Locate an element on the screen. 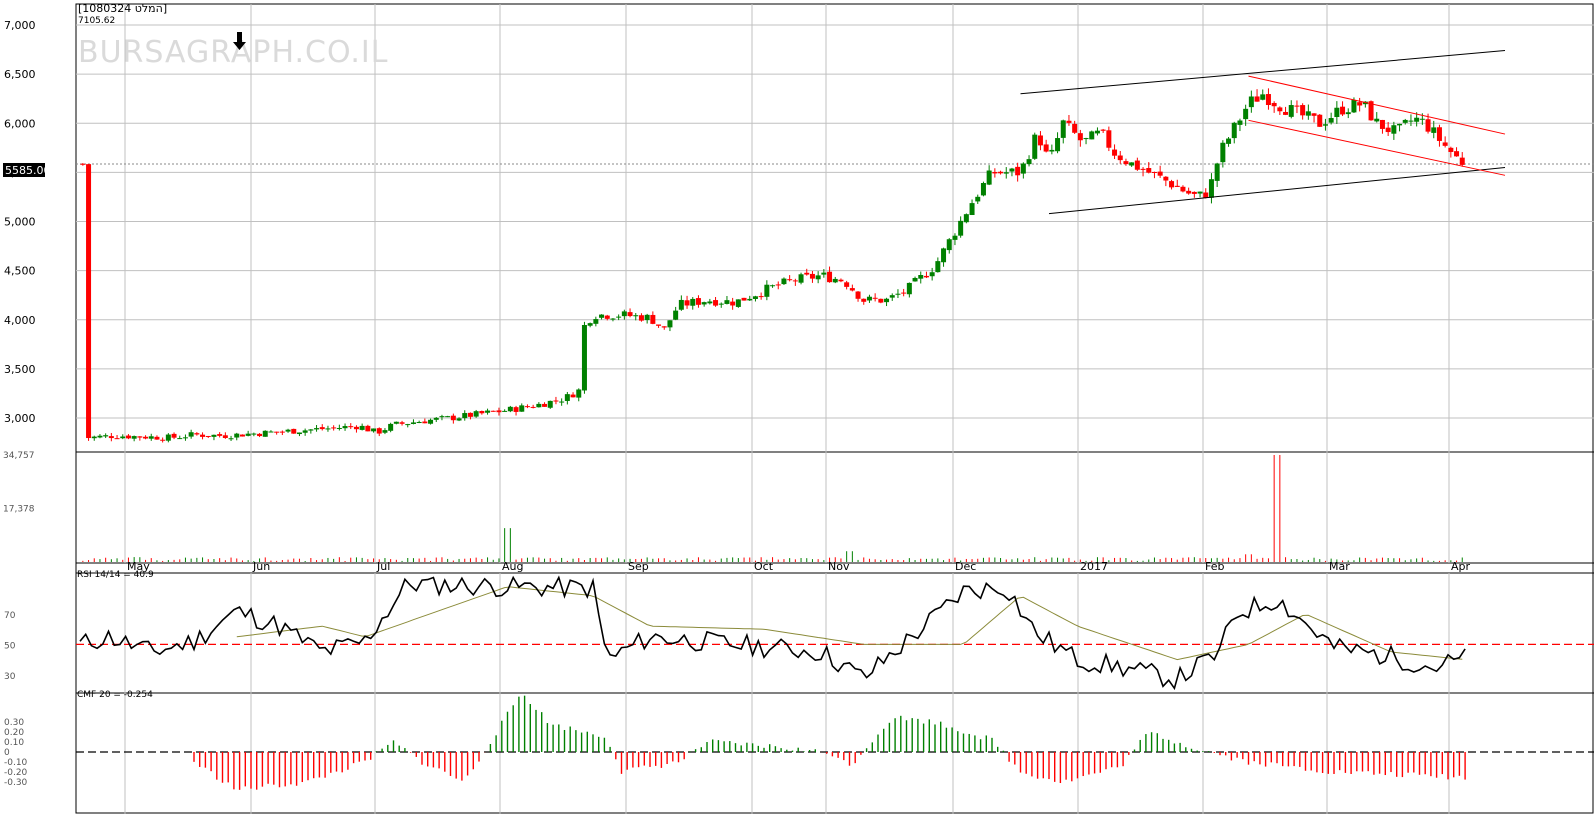 This screenshot has height=814, width=1594. price-tick-label: 4,500 is located at coordinates (20, 271).